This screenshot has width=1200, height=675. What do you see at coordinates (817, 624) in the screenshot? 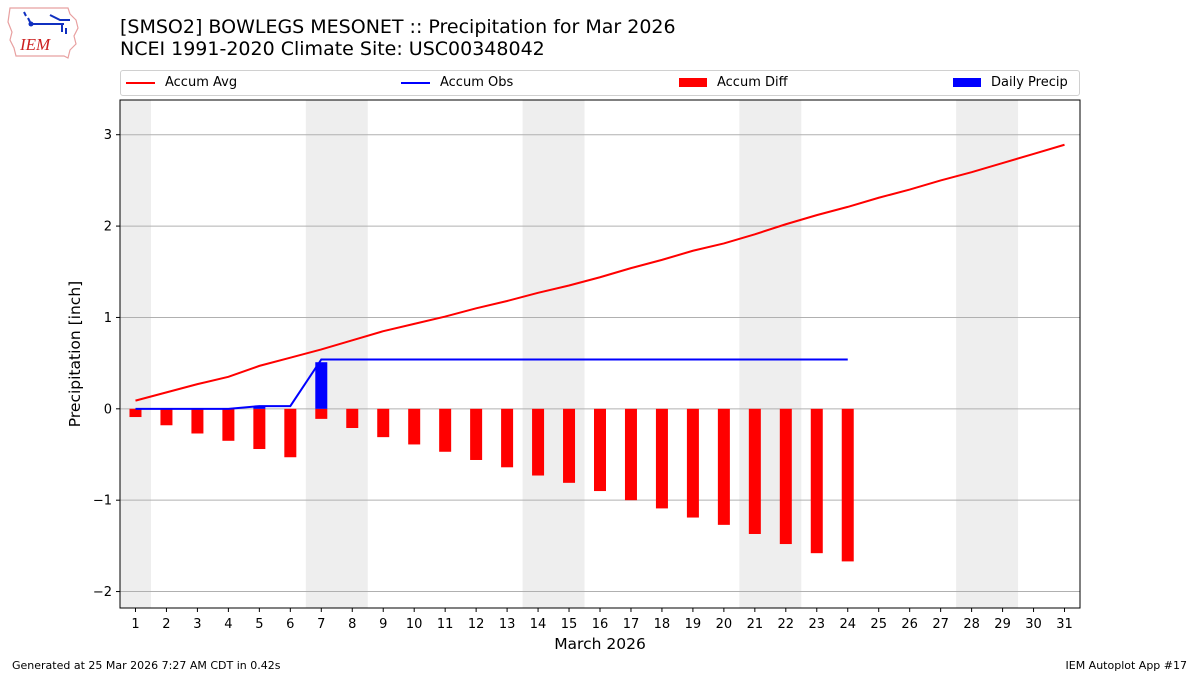
I see `x-tick-label: 23` at bounding box center [817, 624].